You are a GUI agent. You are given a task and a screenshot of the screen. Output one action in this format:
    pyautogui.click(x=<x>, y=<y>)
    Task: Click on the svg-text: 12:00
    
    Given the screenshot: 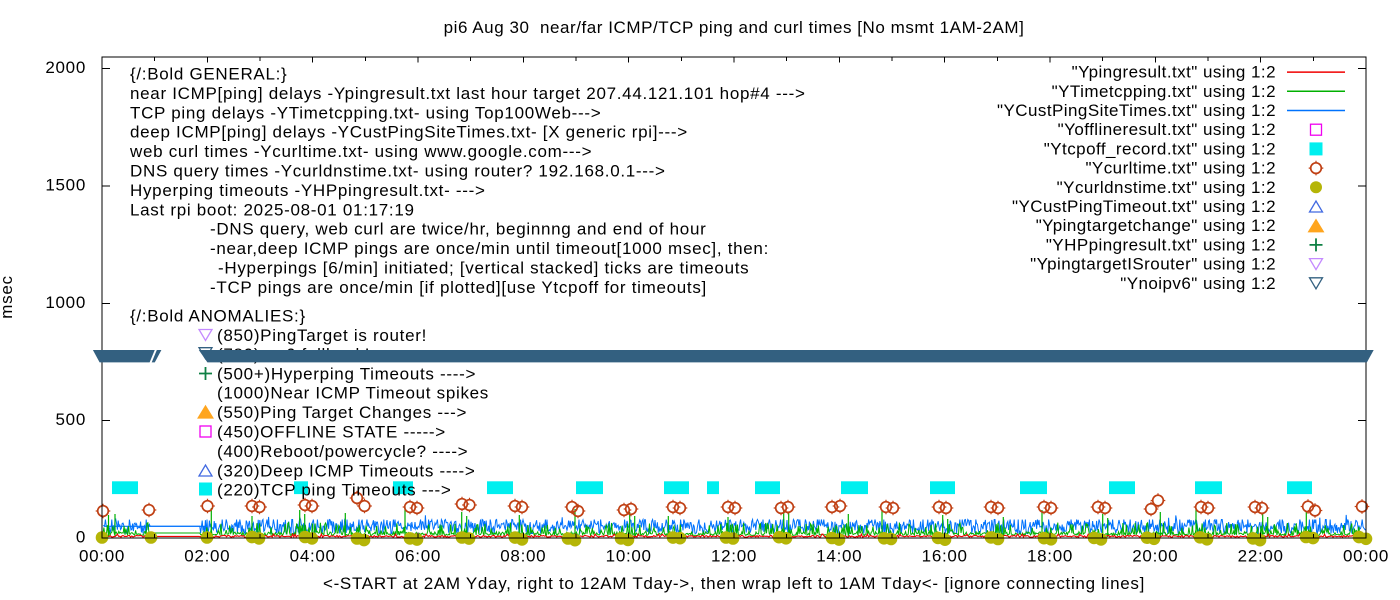 What is the action you would take?
    pyautogui.click(x=734, y=556)
    